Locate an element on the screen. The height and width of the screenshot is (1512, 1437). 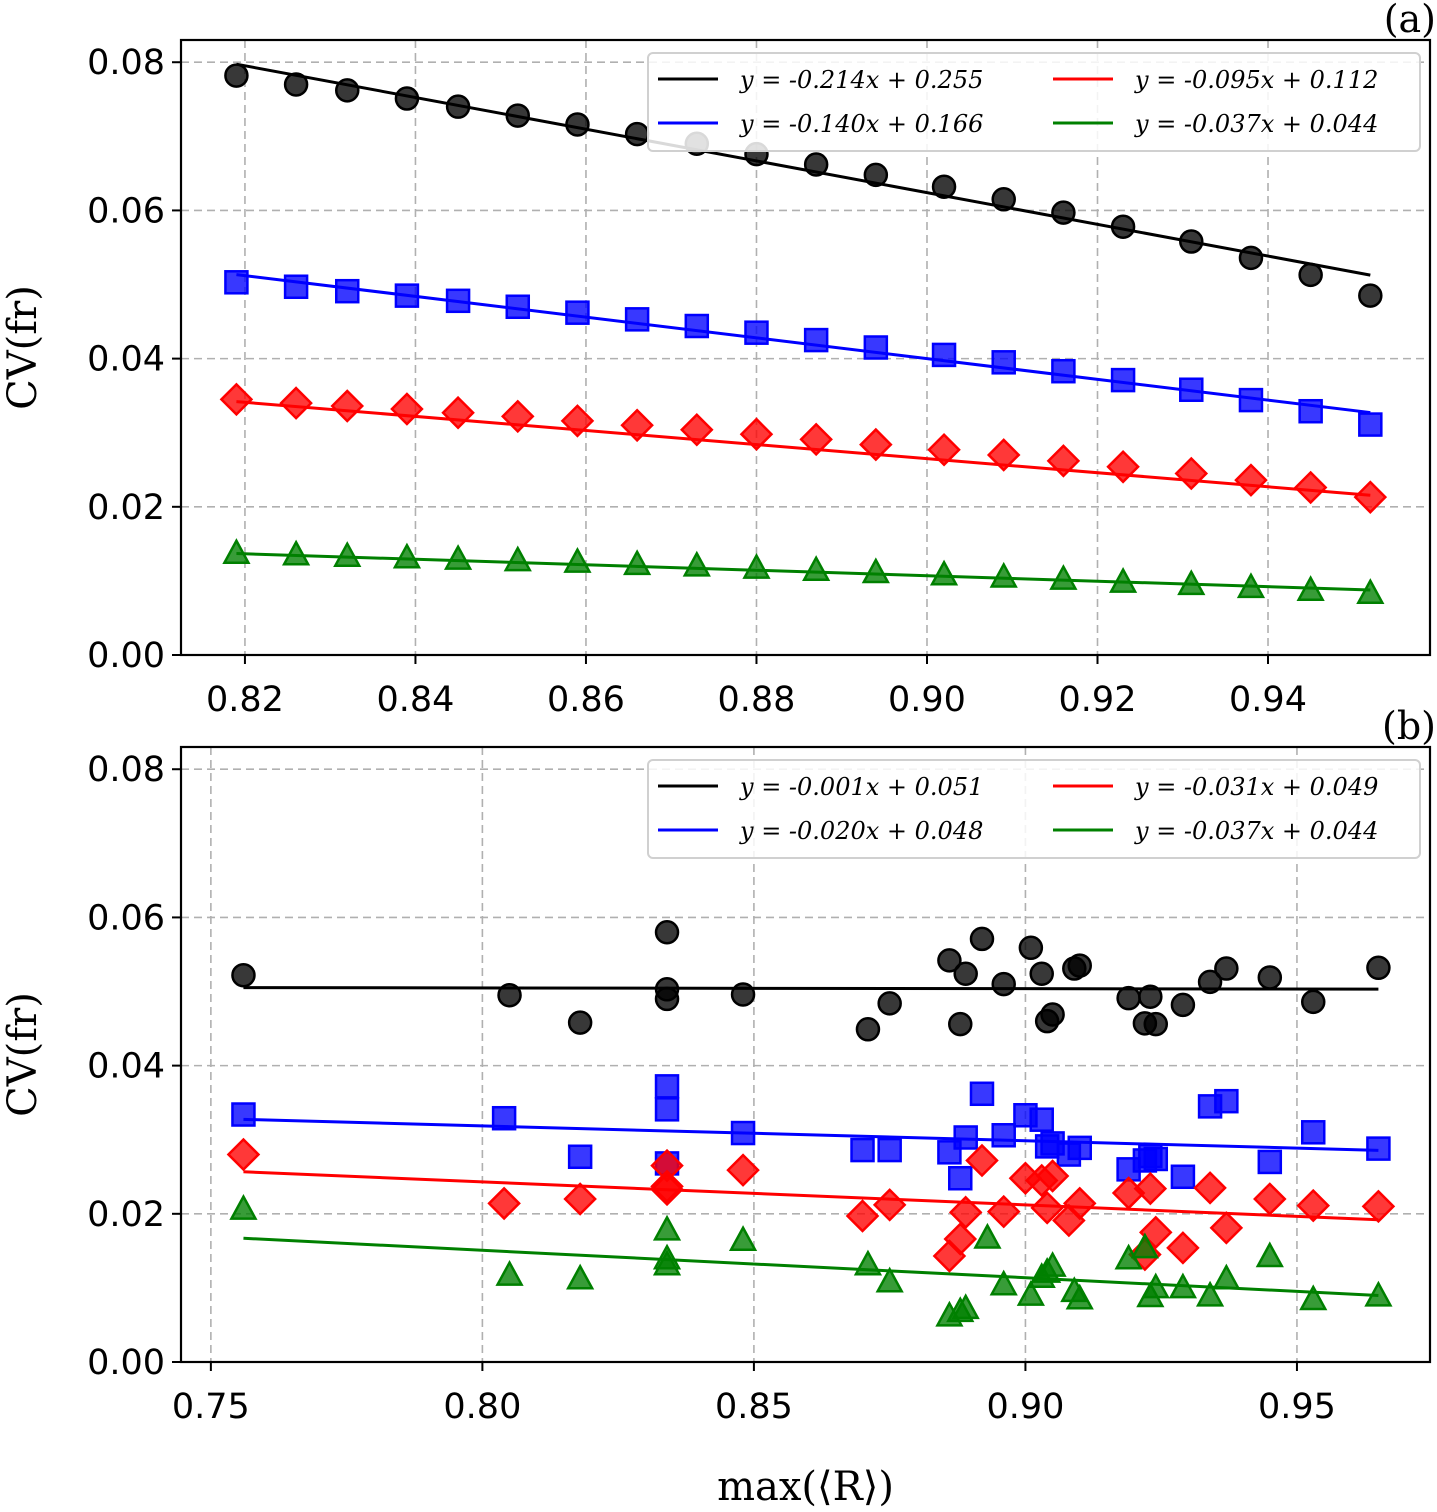
panel-a-xtick-label-3: 0.88 is located at coordinates (757, 700).